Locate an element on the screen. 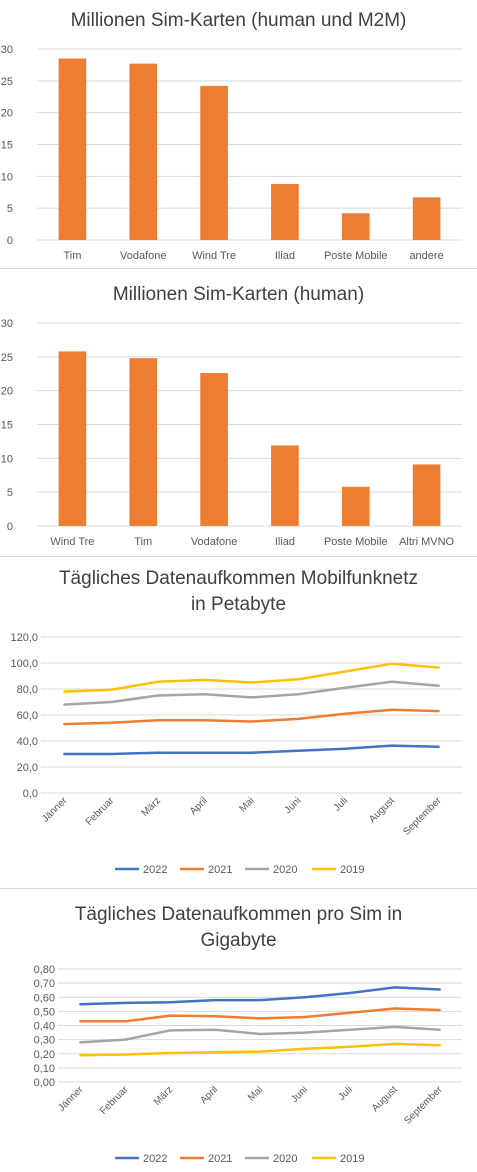  y-tick-label: 80,0 is located at coordinates (27, 690).